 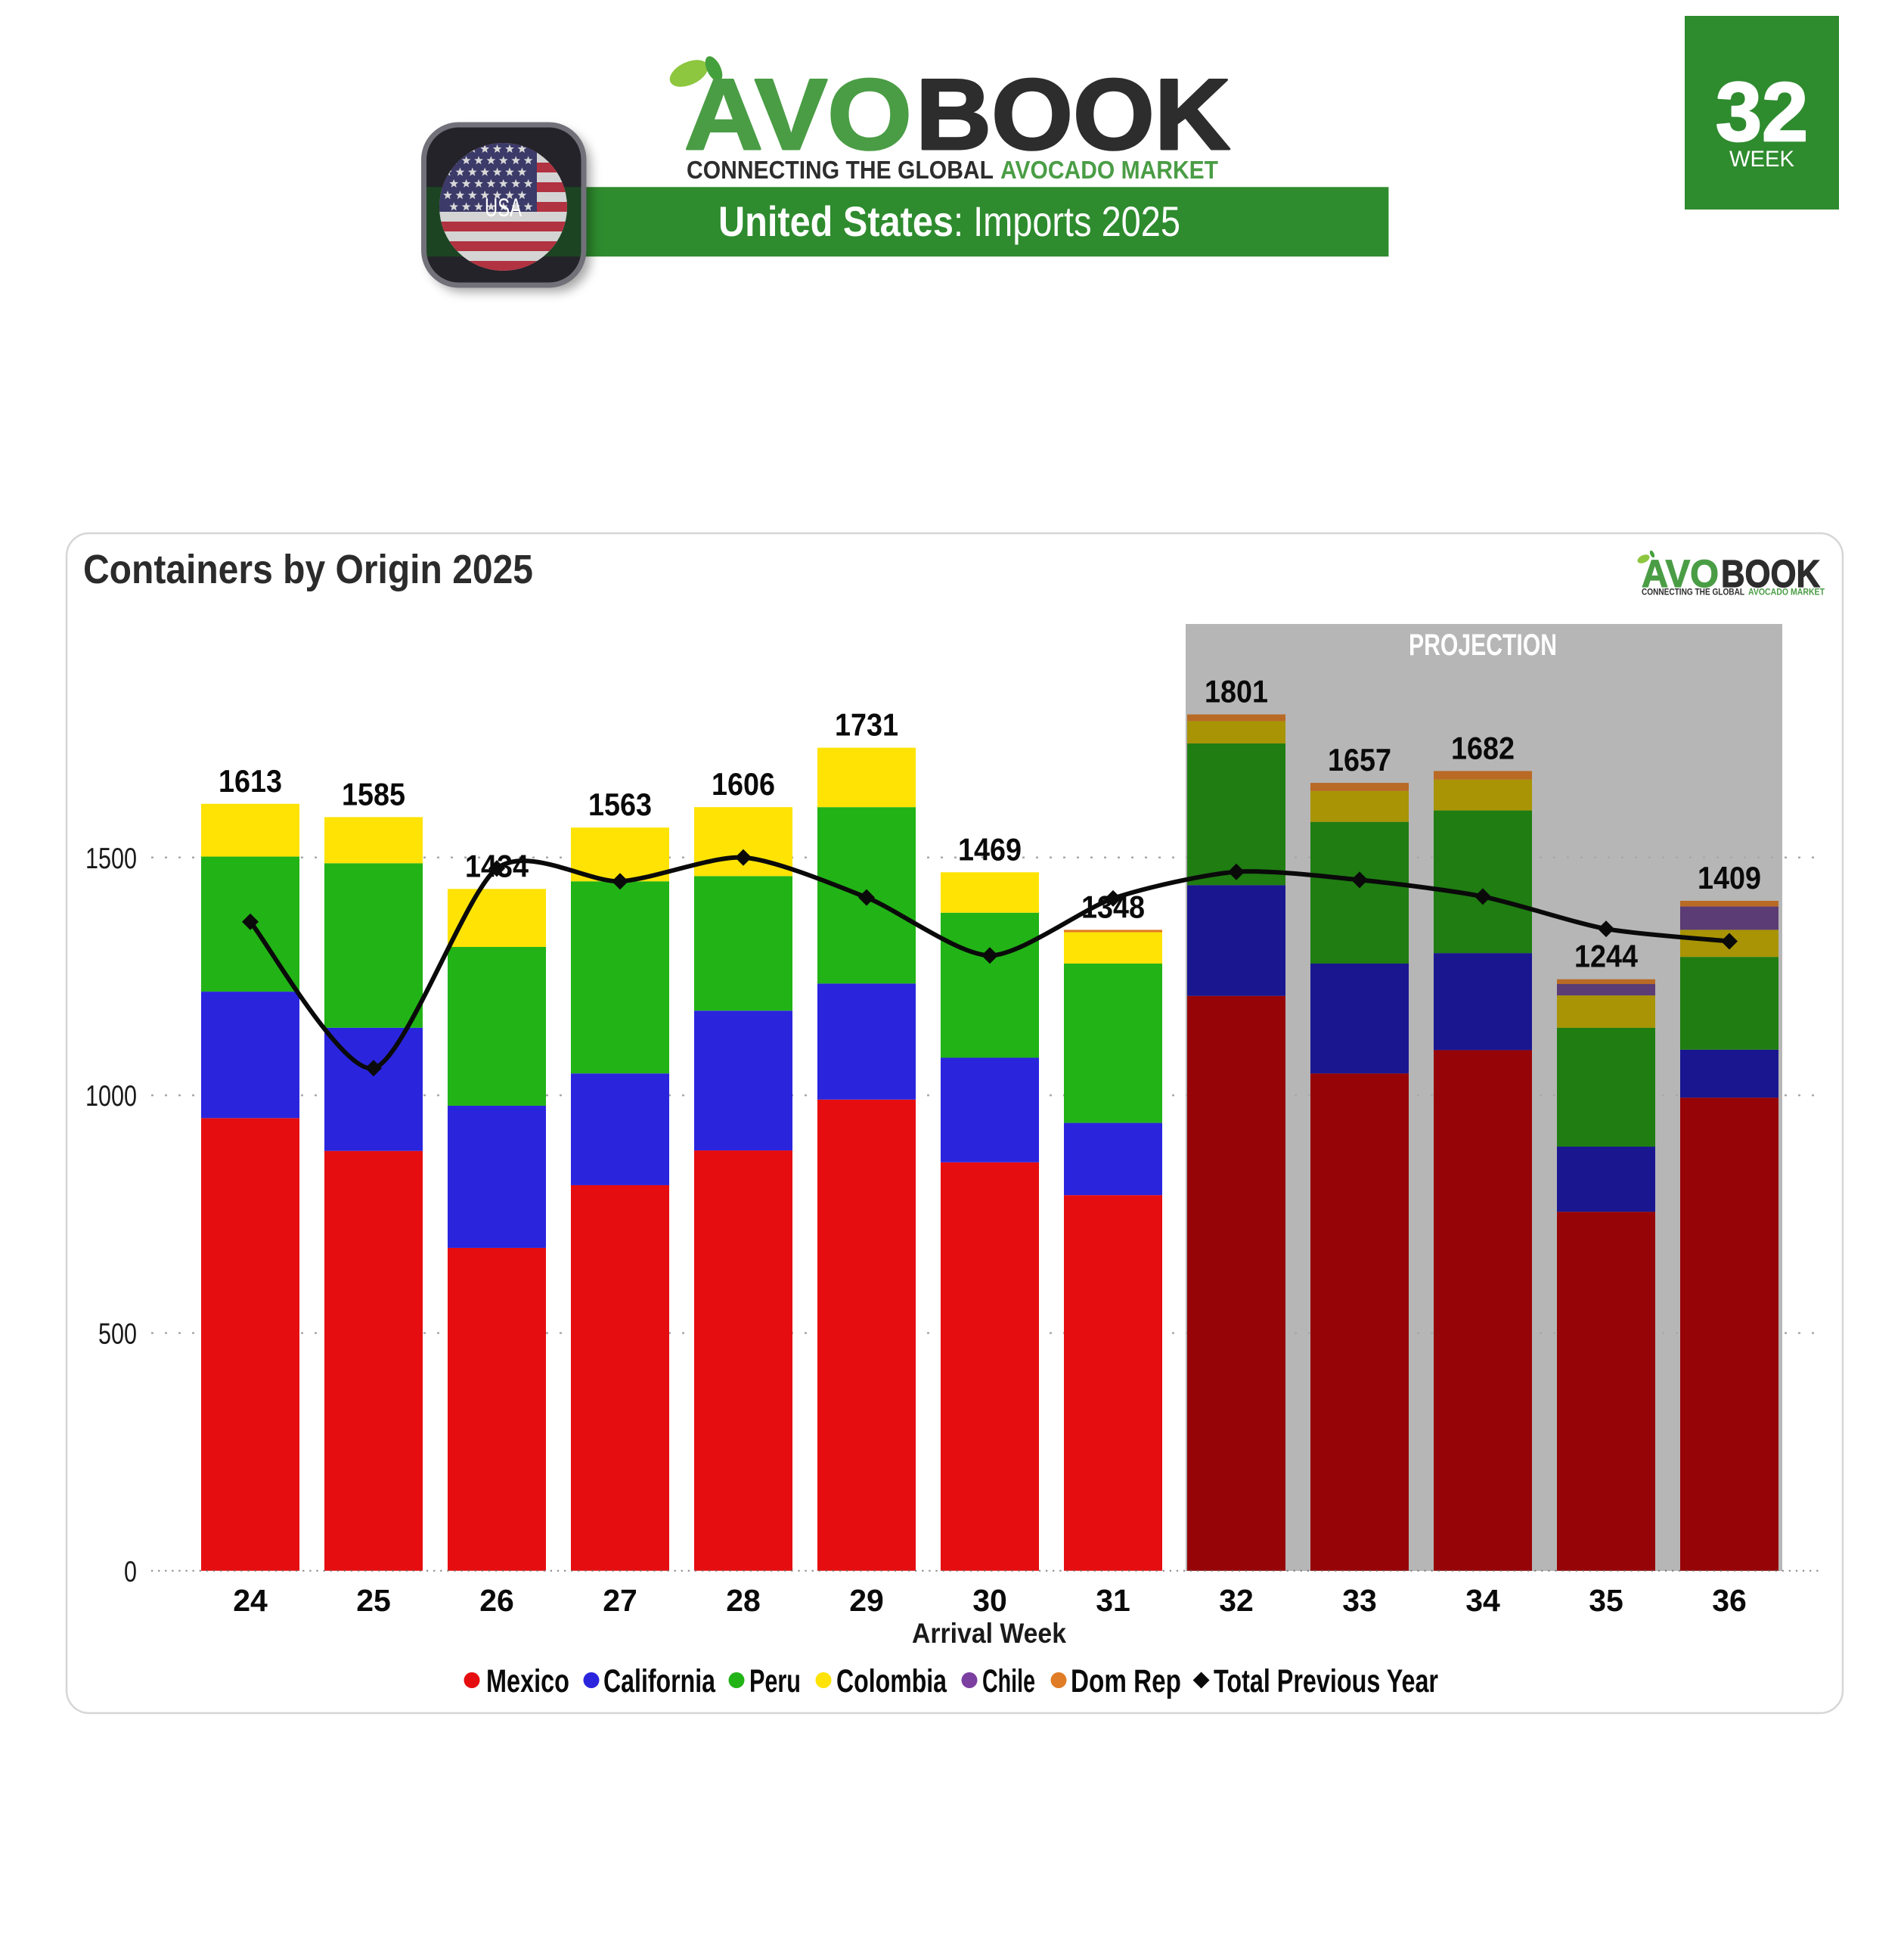 I want to click on svg-text: 25, so click(x=373, y=1600).